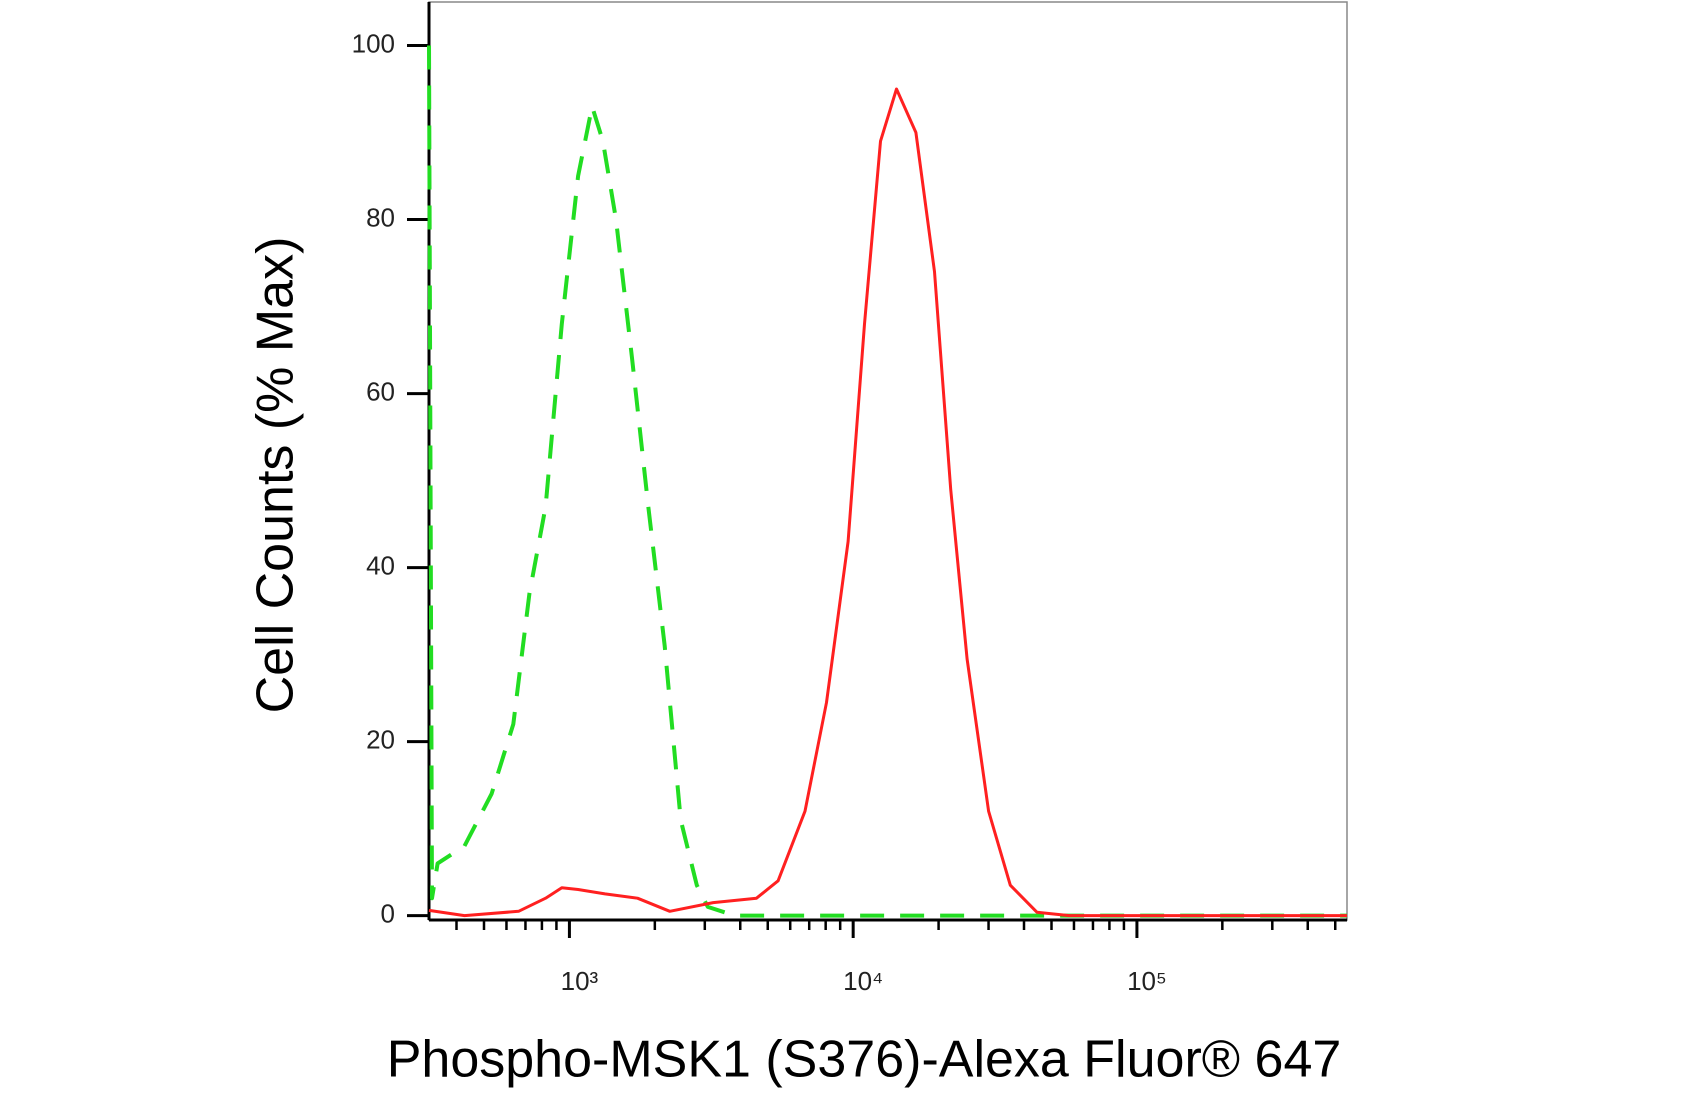 This screenshot has width=1684, height=1102. What do you see at coordinates (373, 43) in the screenshot?
I see `y-tick-label: 100` at bounding box center [373, 43].